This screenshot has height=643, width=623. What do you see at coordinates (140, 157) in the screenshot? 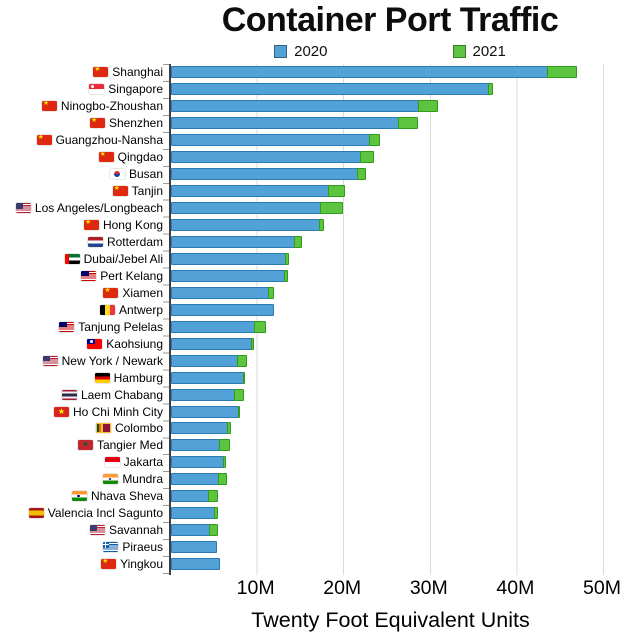
I see `port-label: Qingdao` at bounding box center [140, 157].